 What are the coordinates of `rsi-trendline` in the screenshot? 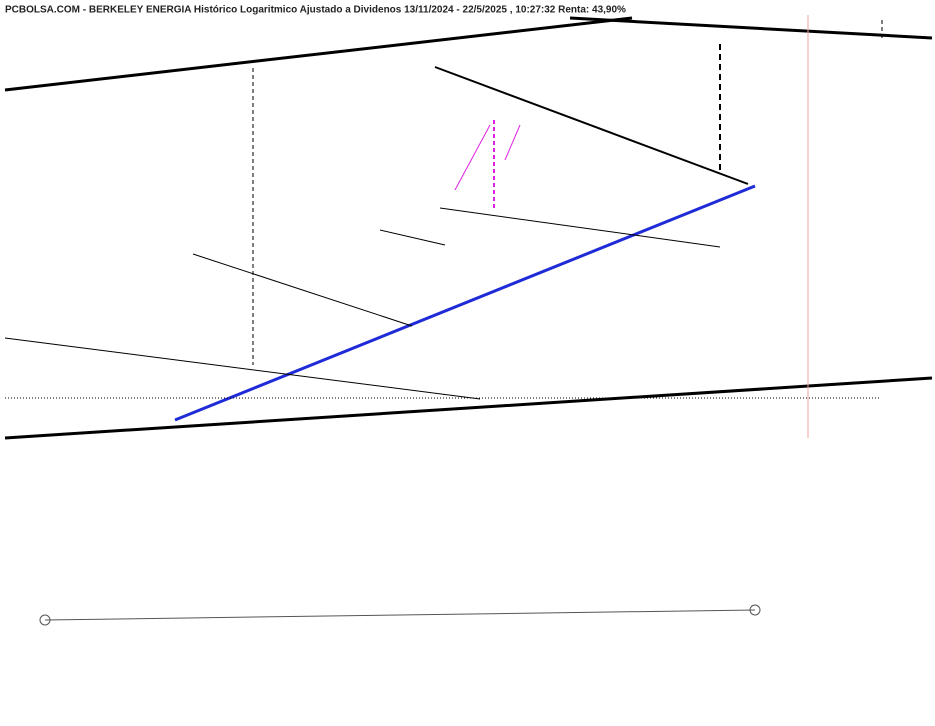 It's located at (400, 615).